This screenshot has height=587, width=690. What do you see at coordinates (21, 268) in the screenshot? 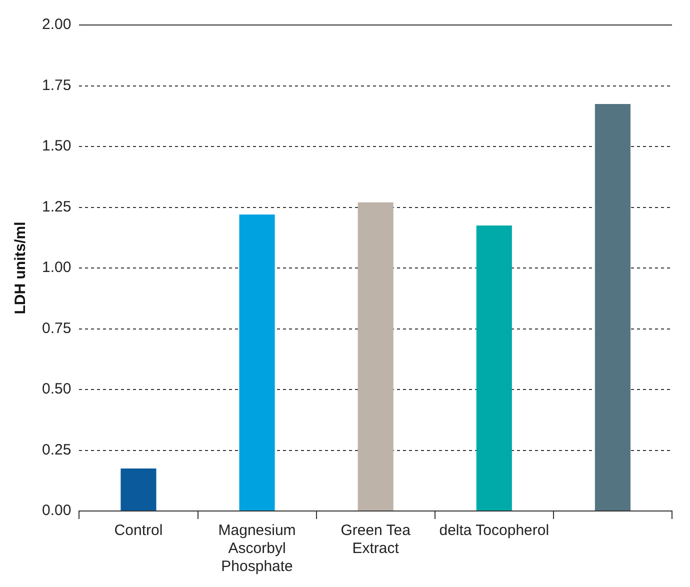
I see `y-axis-title: LDH units/ml` at bounding box center [21, 268].